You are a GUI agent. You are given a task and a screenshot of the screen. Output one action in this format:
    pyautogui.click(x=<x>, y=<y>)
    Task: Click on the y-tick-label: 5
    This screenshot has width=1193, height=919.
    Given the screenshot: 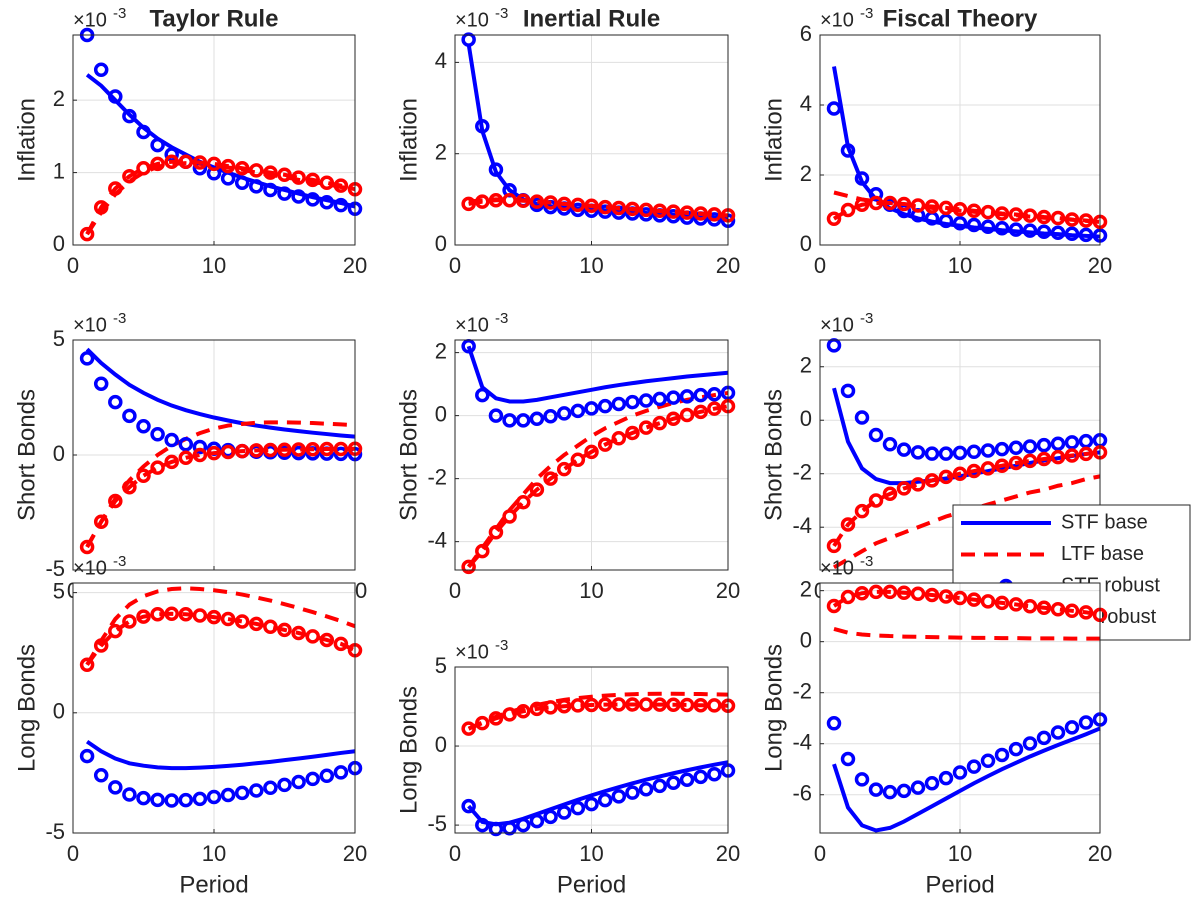 What is the action you would take?
    pyautogui.click(x=441, y=665)
    